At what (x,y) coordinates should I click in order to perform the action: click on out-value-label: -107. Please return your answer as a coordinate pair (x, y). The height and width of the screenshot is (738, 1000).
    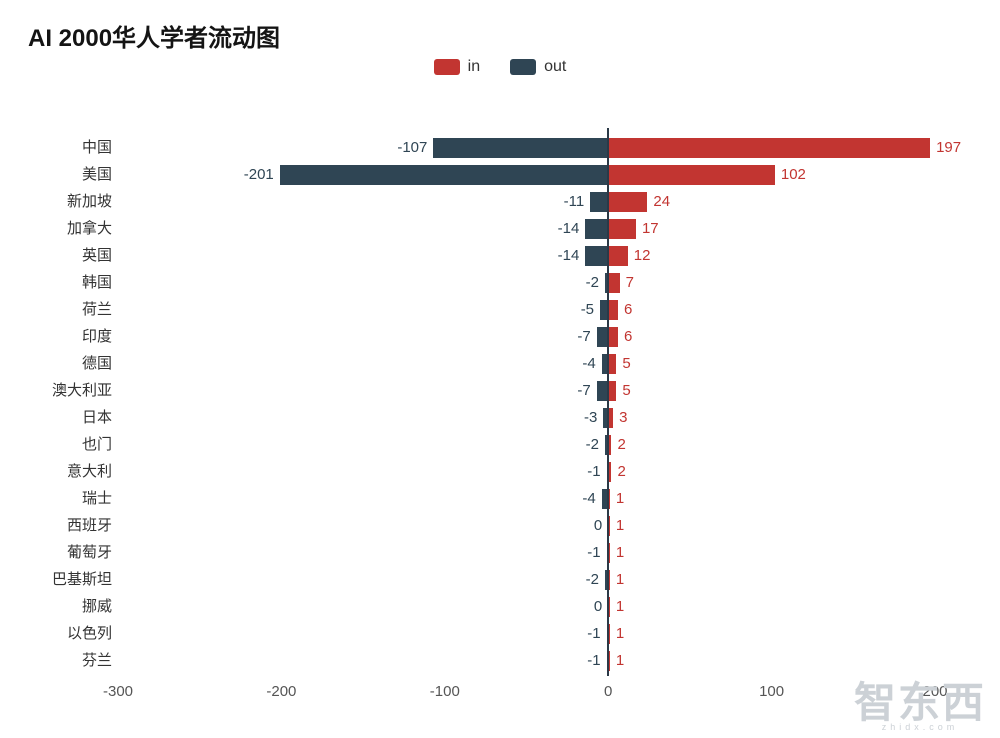
    Looking at the image, I should click on (412, 147).